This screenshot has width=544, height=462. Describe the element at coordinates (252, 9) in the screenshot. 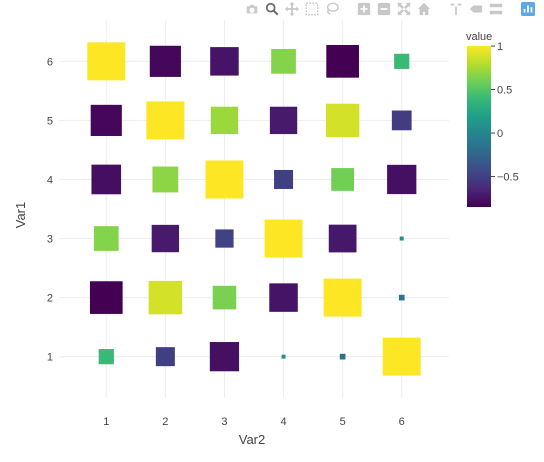

I see `camera-icon` at that location.